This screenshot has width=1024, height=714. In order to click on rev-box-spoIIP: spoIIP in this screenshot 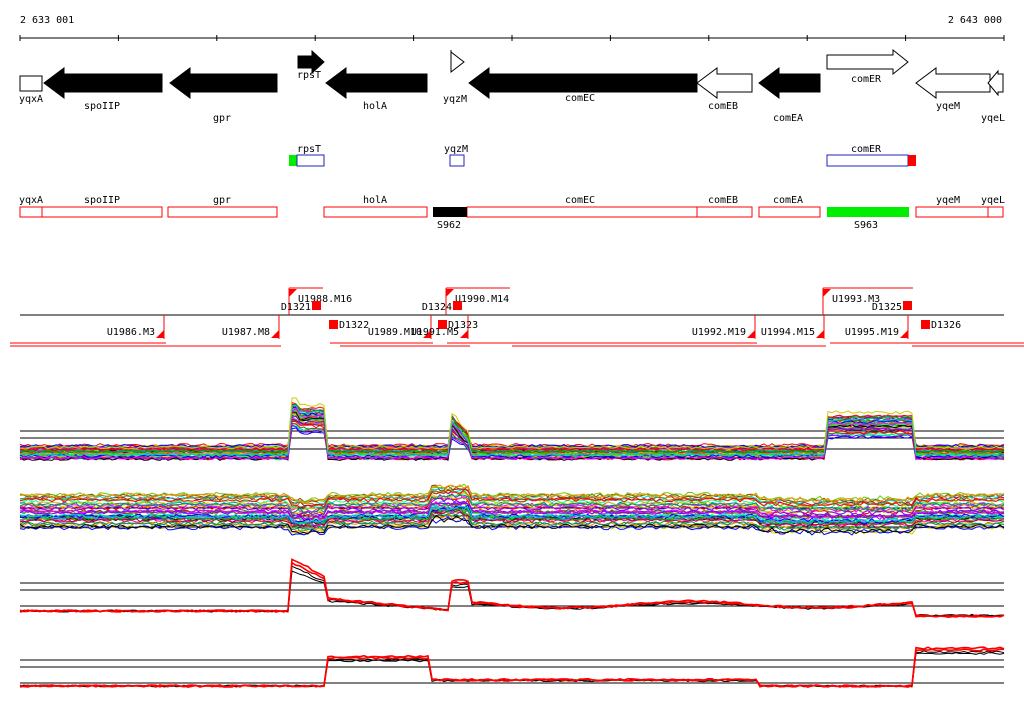, I will do `click(102, 206)`.